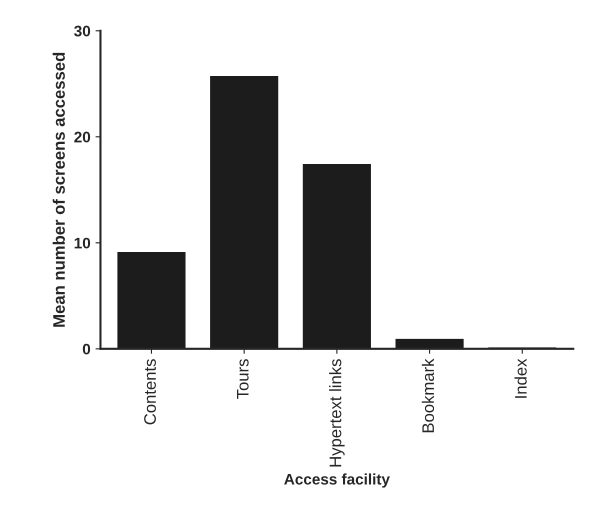 Image resolution: width=591 pixels, height=513 pixels. I want to click on y-tick-label: 0, so click(86, 349).